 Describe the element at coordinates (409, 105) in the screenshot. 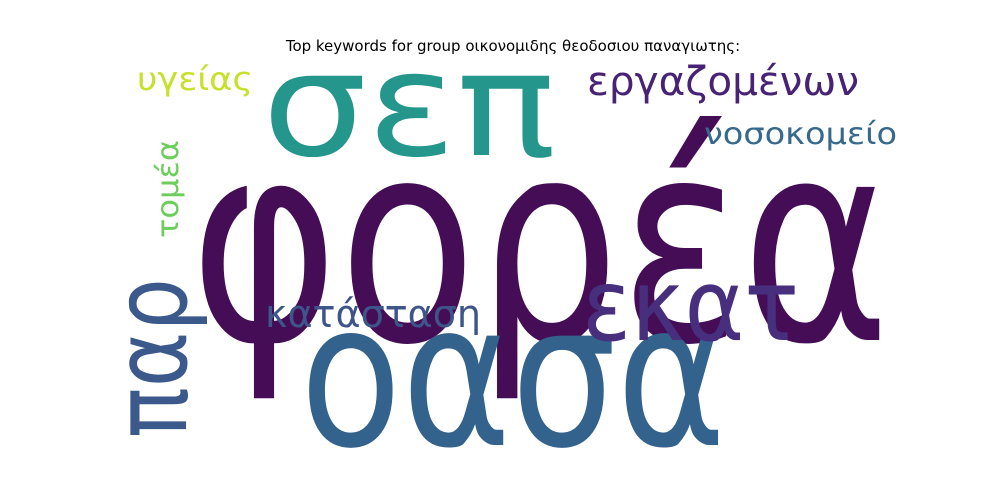

I see `word-sep: σεπ` at that location.